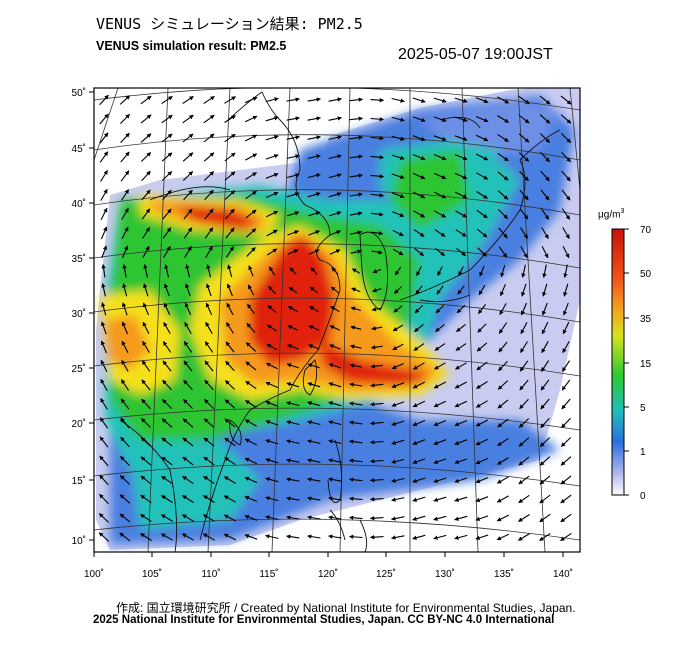 This screenshot has height=649, width=700. Describe the element at coordinates (646, 230) in the screenshot. I see `colorbar-tick-label: 70` at that location.